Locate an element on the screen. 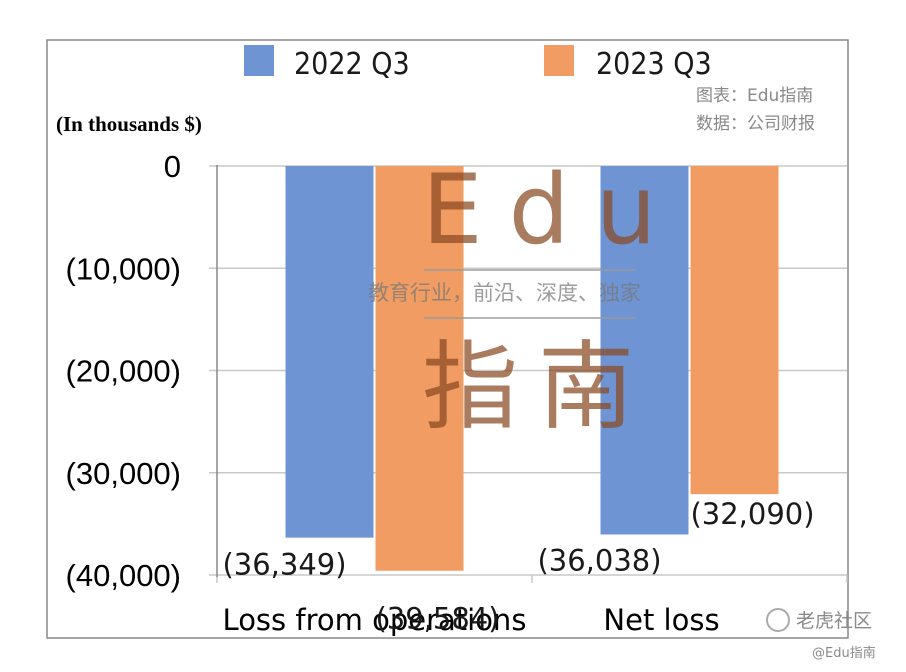  y-tick-label-4: (40,000) is located at coordinates (123, 575).